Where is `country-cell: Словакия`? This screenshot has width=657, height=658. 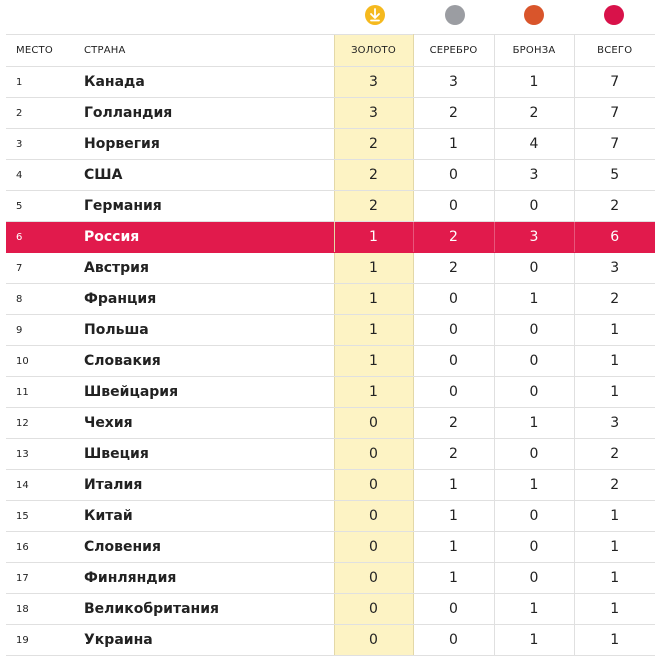 country-cell: Словакия is located at coordinates (200, 361).